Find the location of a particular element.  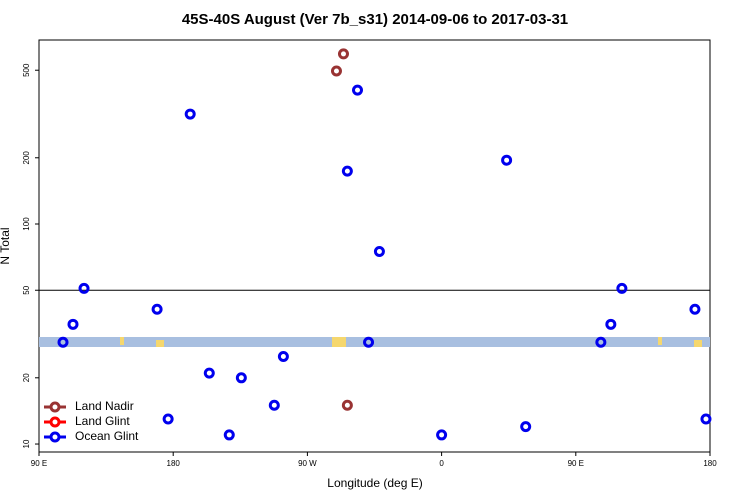

legend-label: Land Nadir is located at coordinates (104, 406).